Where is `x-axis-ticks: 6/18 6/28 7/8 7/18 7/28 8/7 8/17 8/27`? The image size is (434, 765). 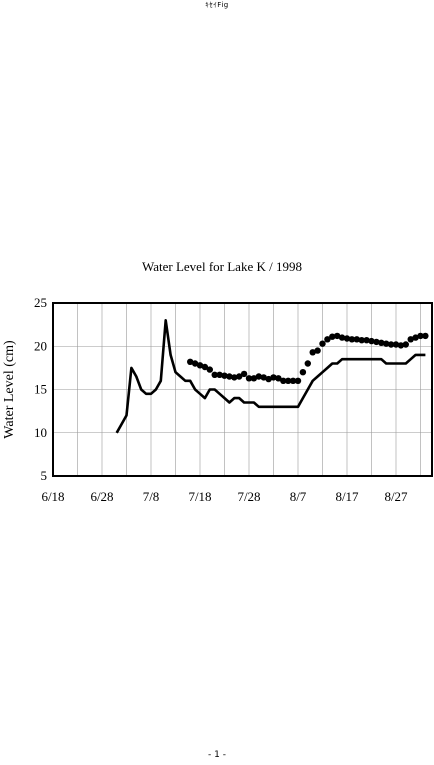 x-axis-ticks: 6/18 6/28 7/8 7/18 7/28 8/7 8/17 8/27 is located at coordinates (224, 496).